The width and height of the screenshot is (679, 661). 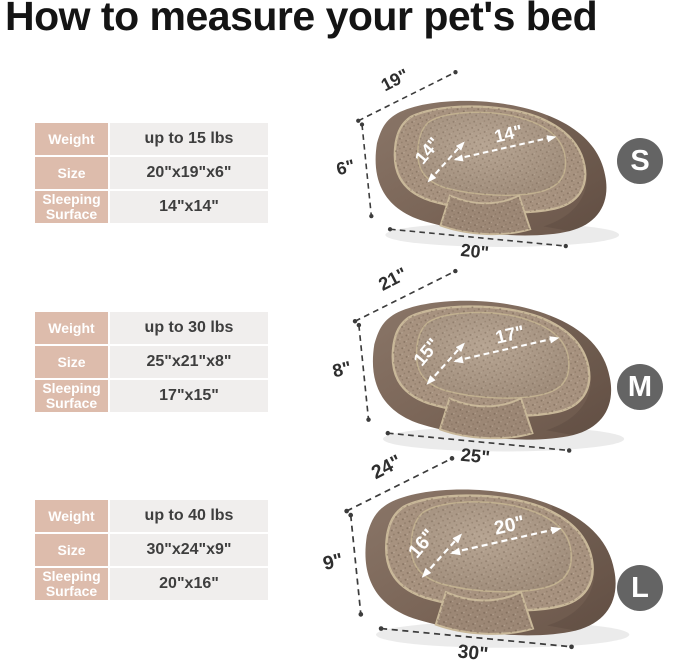 What do you see at coordinates (395, 80) in the screenshot?
I see `dim-top-label: 19"` at bounding box center [395, 80].